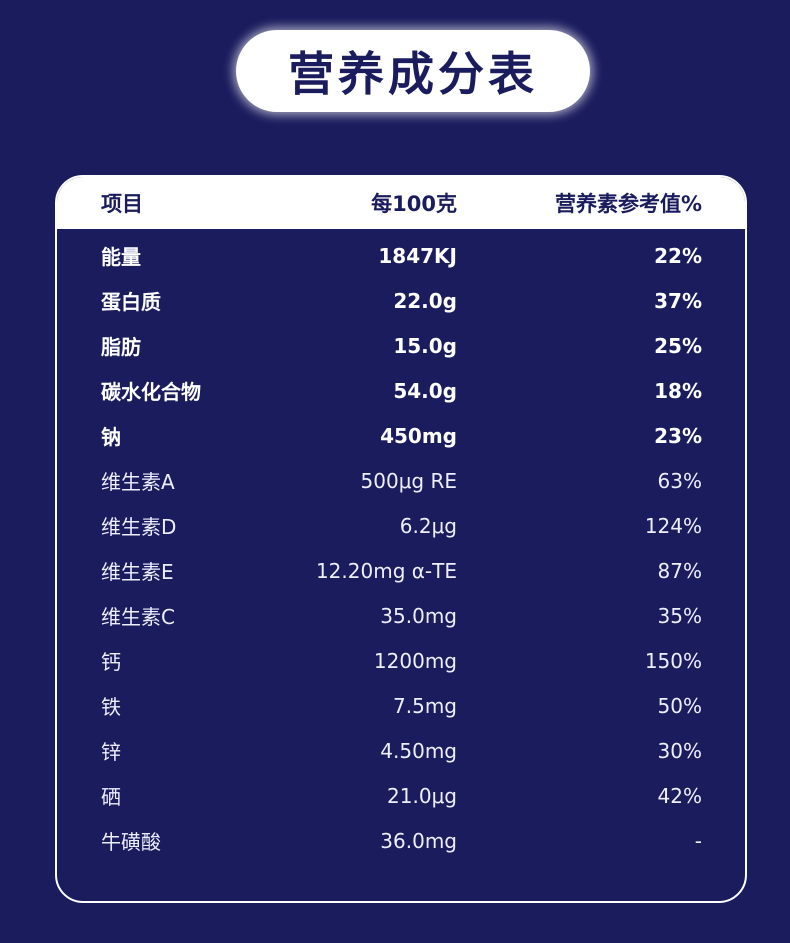 The height and width of the screenshot is (943, 790). I want to click on table-row: 蛋白质 22.0g 37%, so click(401, 300).